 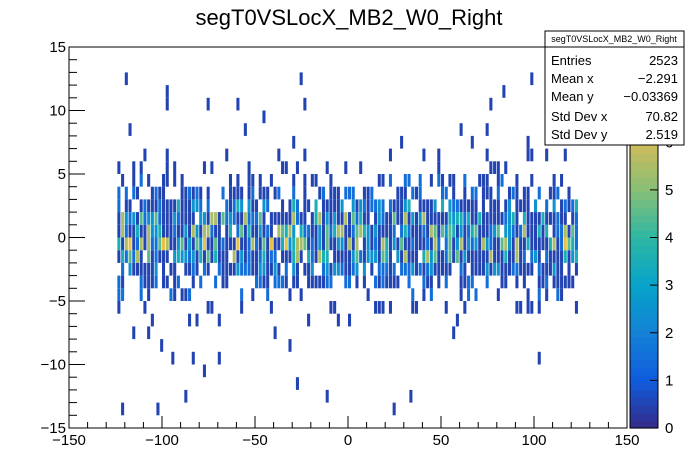 I want to click on y-tick-label: 15, so click(x=57, y=47).